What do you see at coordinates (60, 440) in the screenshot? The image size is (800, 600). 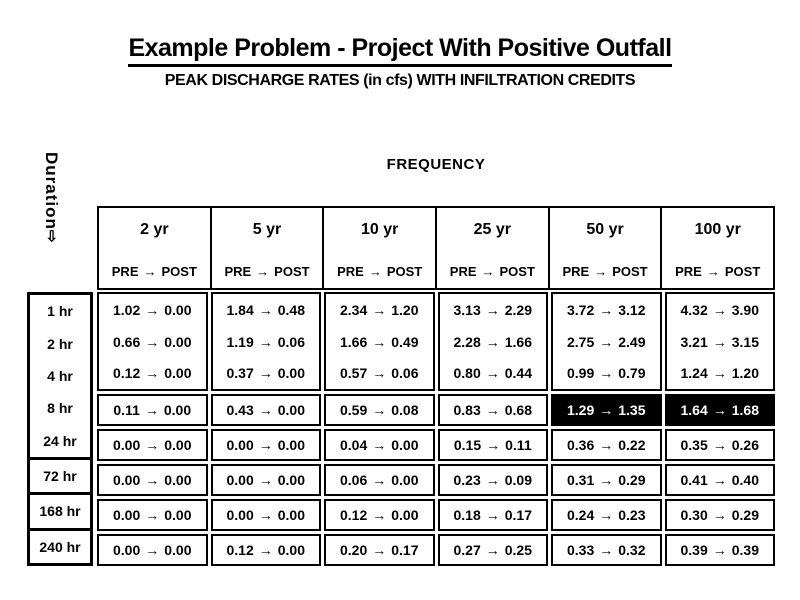 I see `duration-row-label: 24 hr` at bounding box center [60, 440].